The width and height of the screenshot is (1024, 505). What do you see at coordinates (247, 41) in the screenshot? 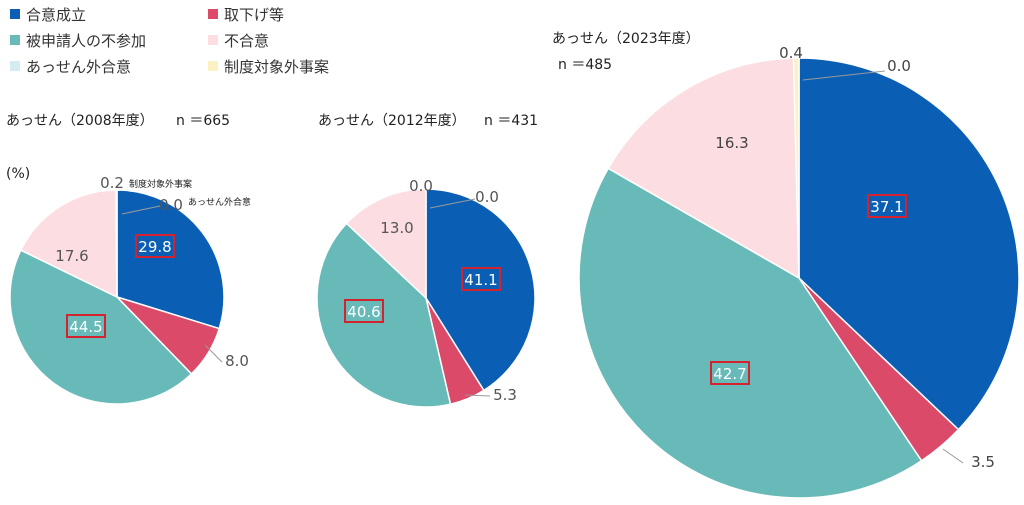
I see `legend-label-disagreement: 不合意` at bounding box center [247, 41].